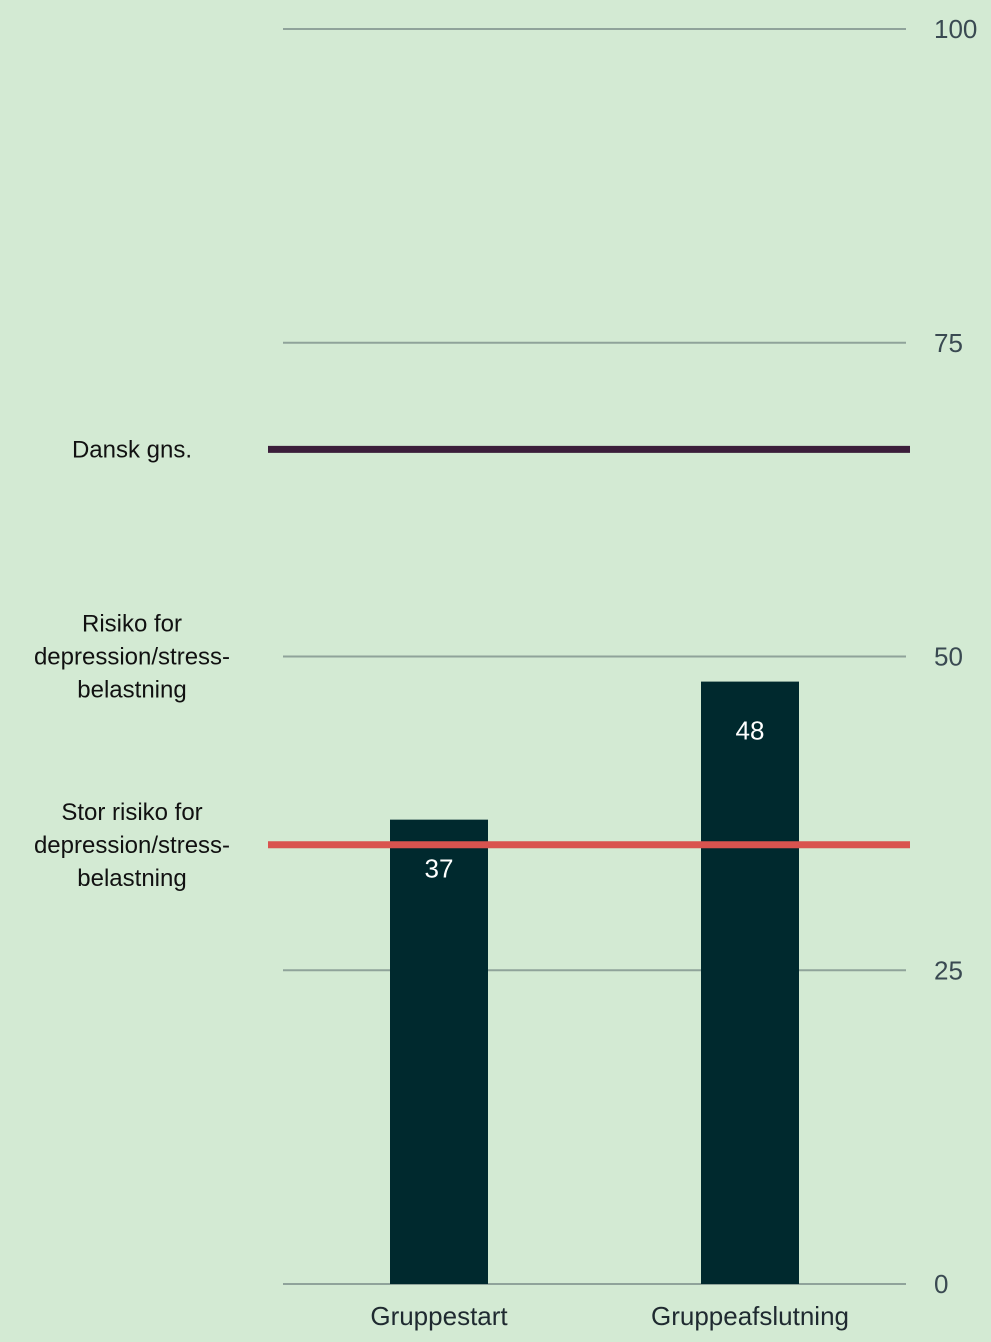 The height and width of the screenshot is (1342, 991). What do you see at coordinates (131, 878) in the screenshot?
I see `reference-label-2-line-2: belastning` at bounding box center [131, 878].